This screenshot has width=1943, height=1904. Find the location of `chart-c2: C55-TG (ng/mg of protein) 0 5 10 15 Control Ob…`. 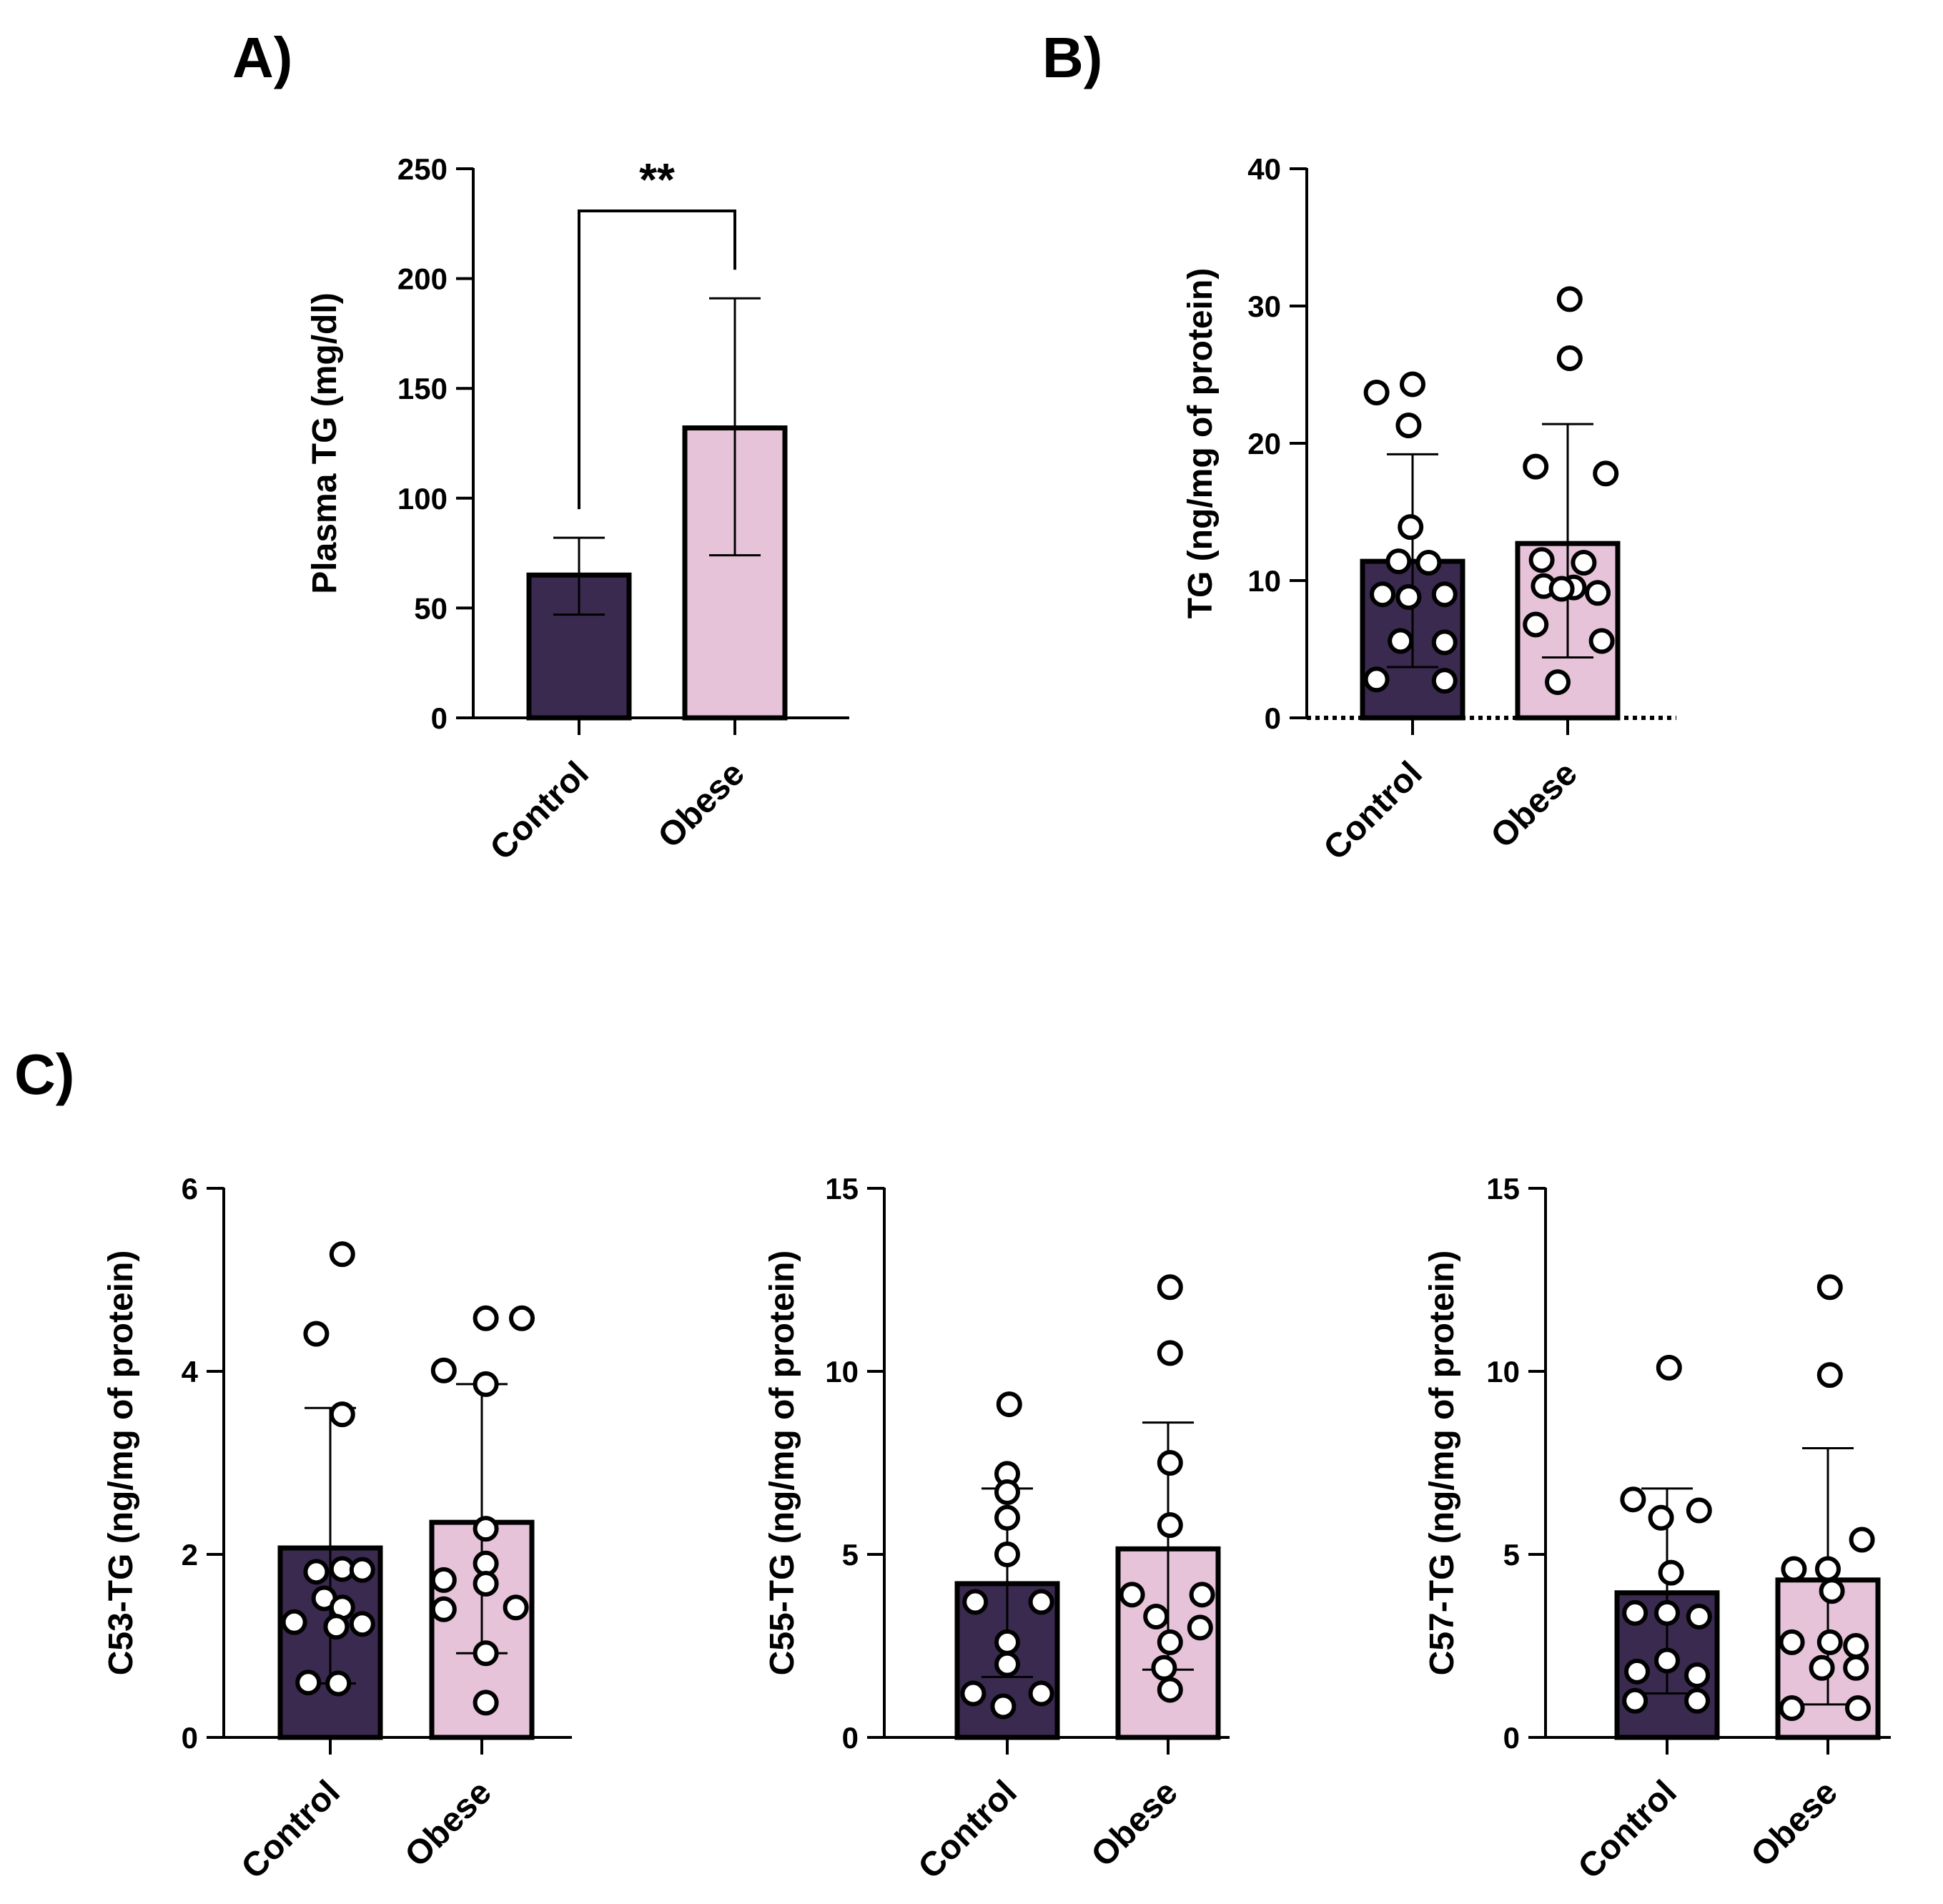

chart-c2: C55-TG (ng/mg of protein) 0 5 10 15 Control Ob… is located at coordinates (996, 1529).